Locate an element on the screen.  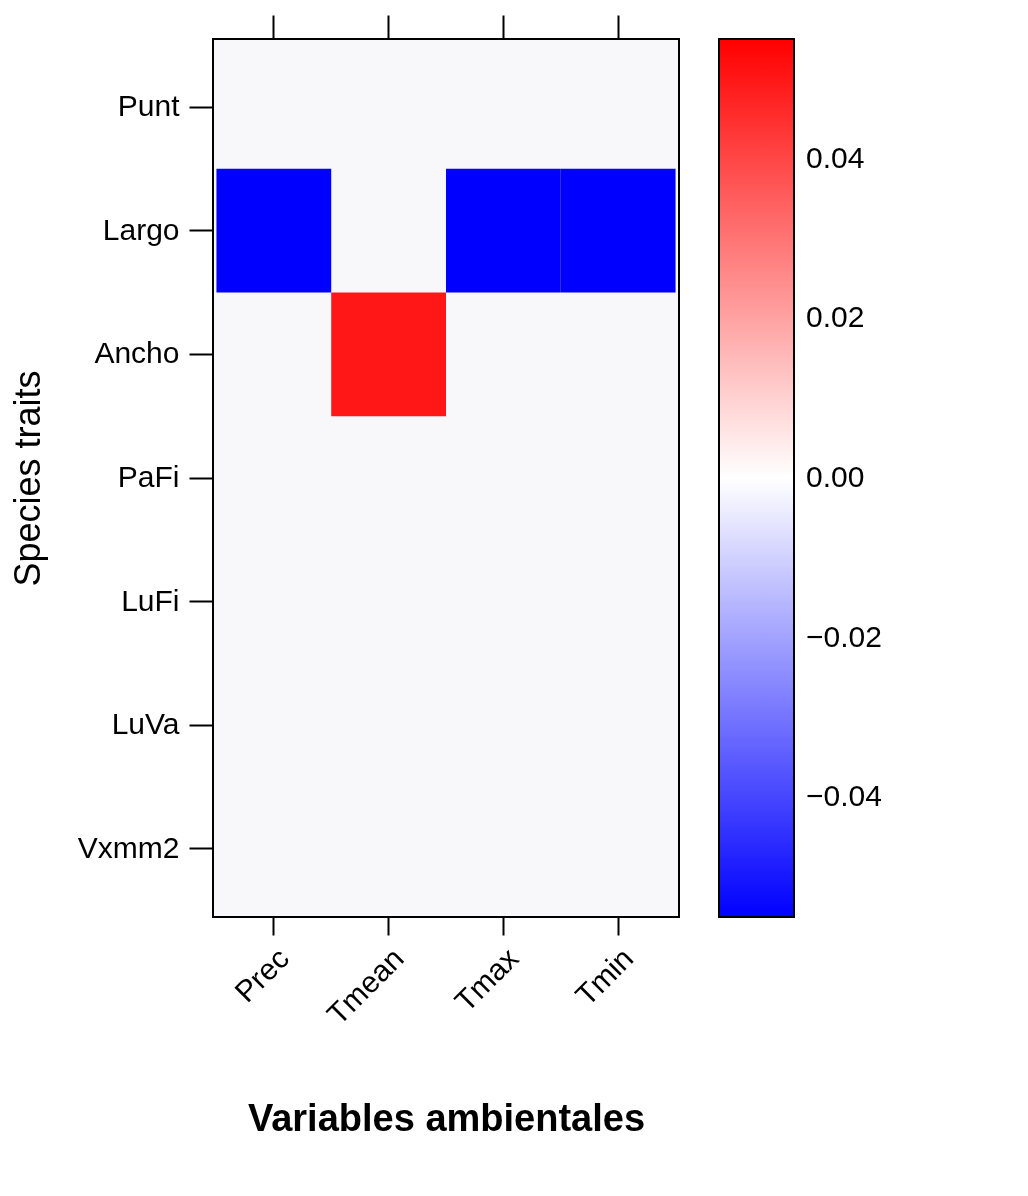
color-bar-label: 0.00 is located at coordinates (835, 476).